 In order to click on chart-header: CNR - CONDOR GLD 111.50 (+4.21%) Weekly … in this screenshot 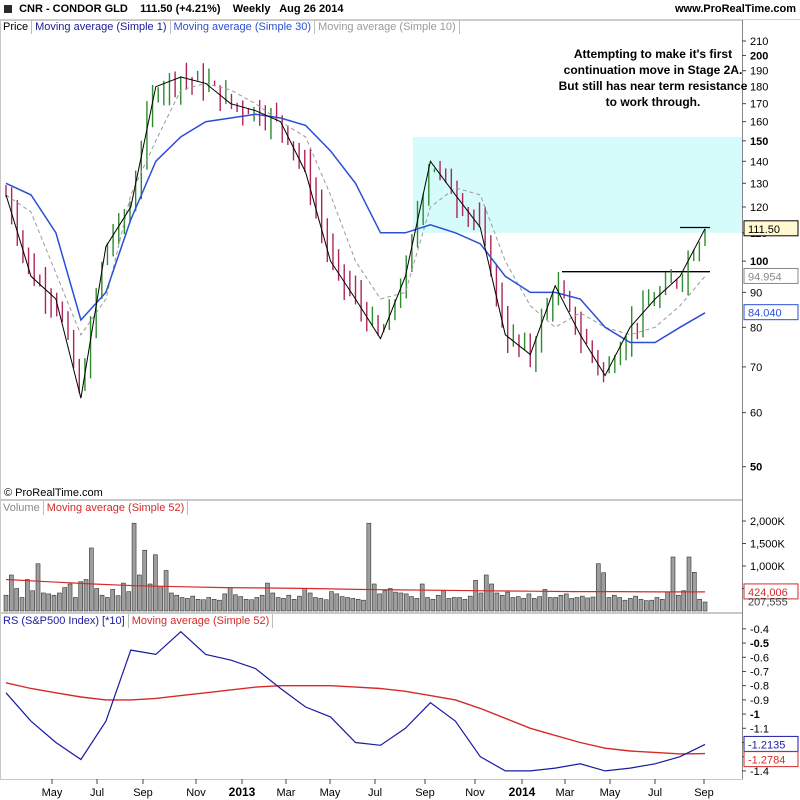, I will do `click(400, 10)`.